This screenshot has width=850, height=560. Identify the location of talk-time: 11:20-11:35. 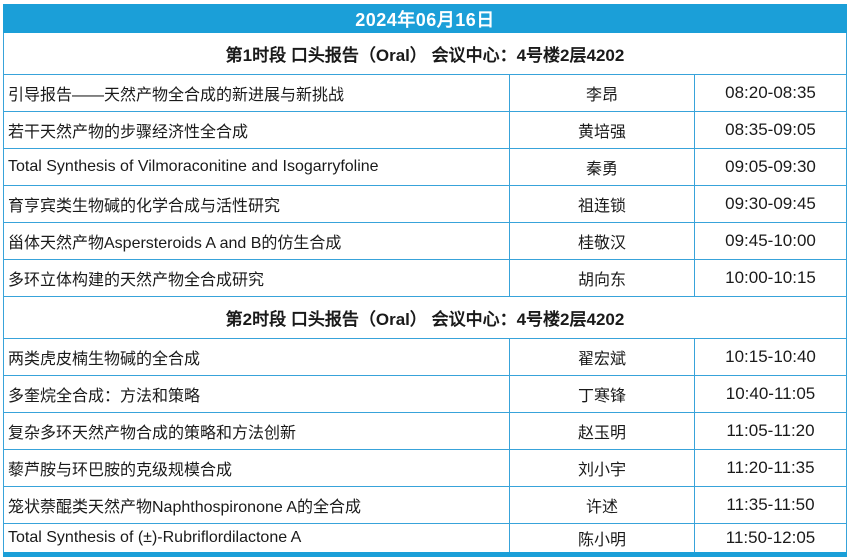
(770, 468).